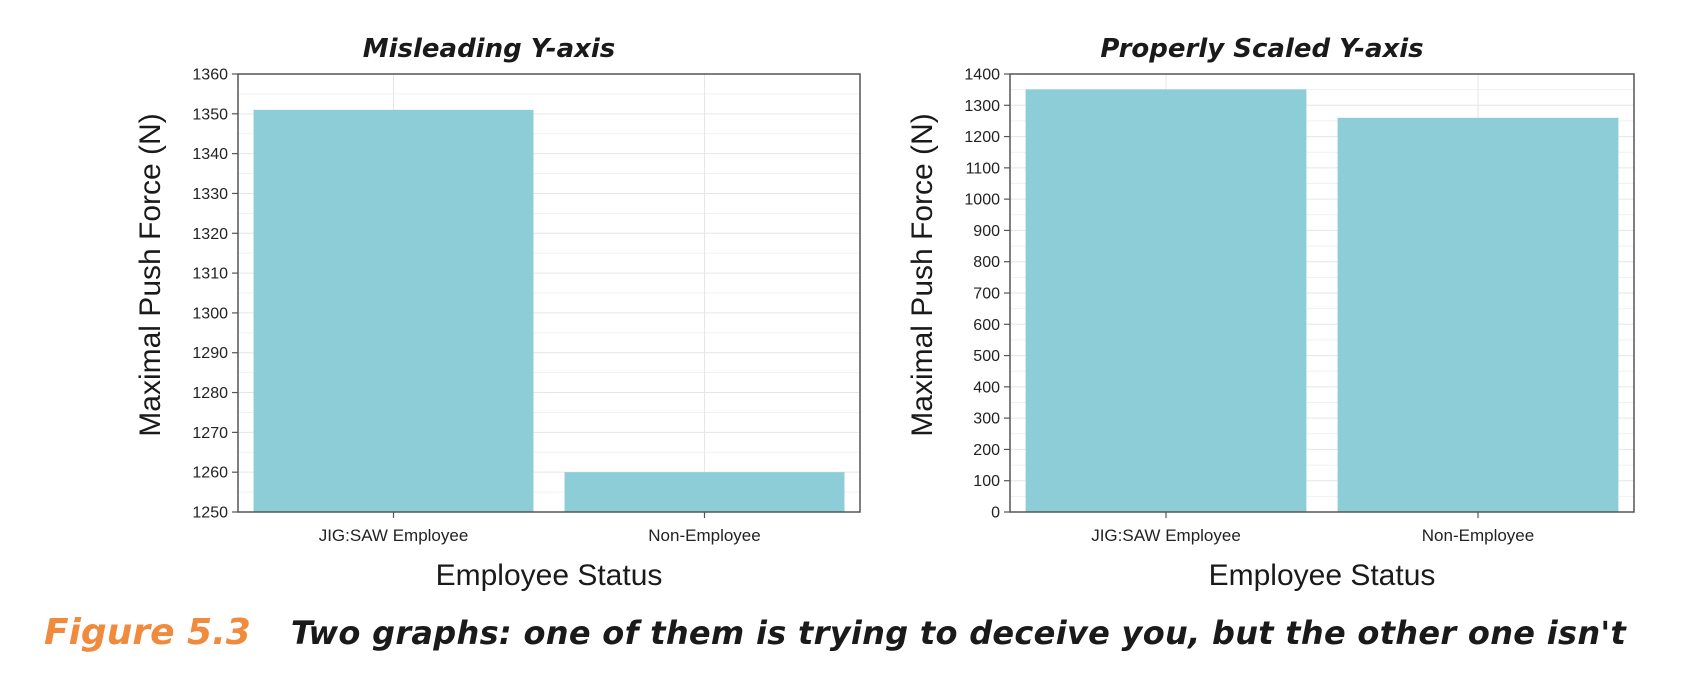  I want to click on y-tick-label: 1340, so click(210, 154).